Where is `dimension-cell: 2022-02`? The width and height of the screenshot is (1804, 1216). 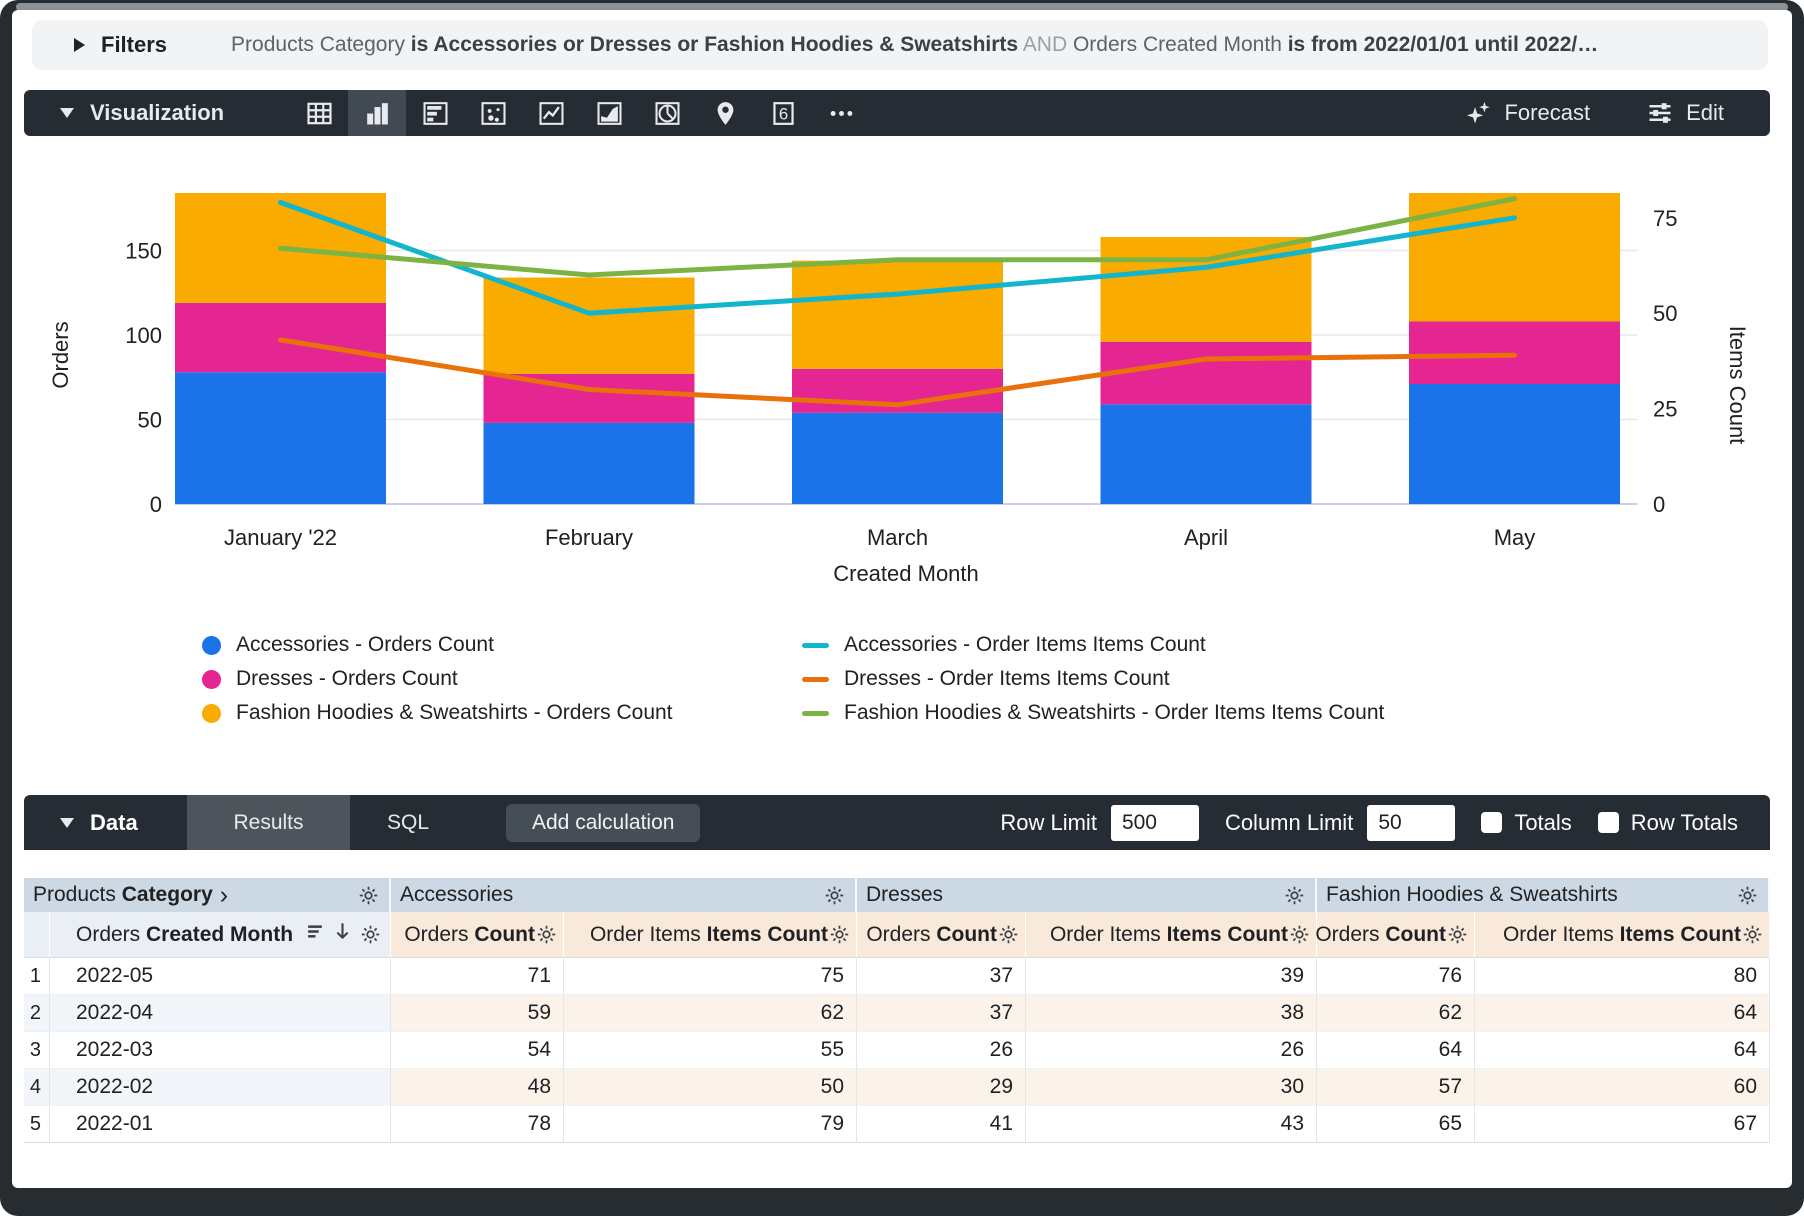 dimension-cell: 2022-02 is located at coordinates (220, 1087).